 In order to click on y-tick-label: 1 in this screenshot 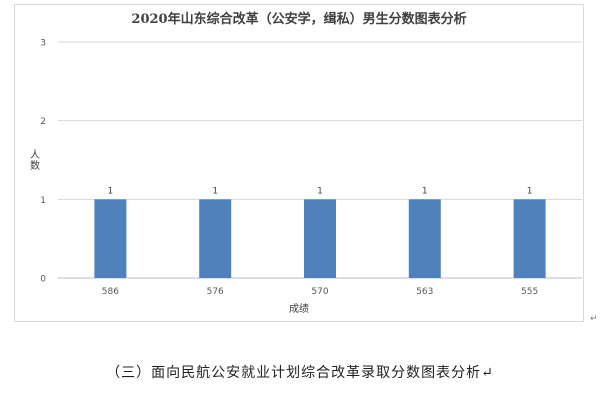, I will do `click(43, 201)`.